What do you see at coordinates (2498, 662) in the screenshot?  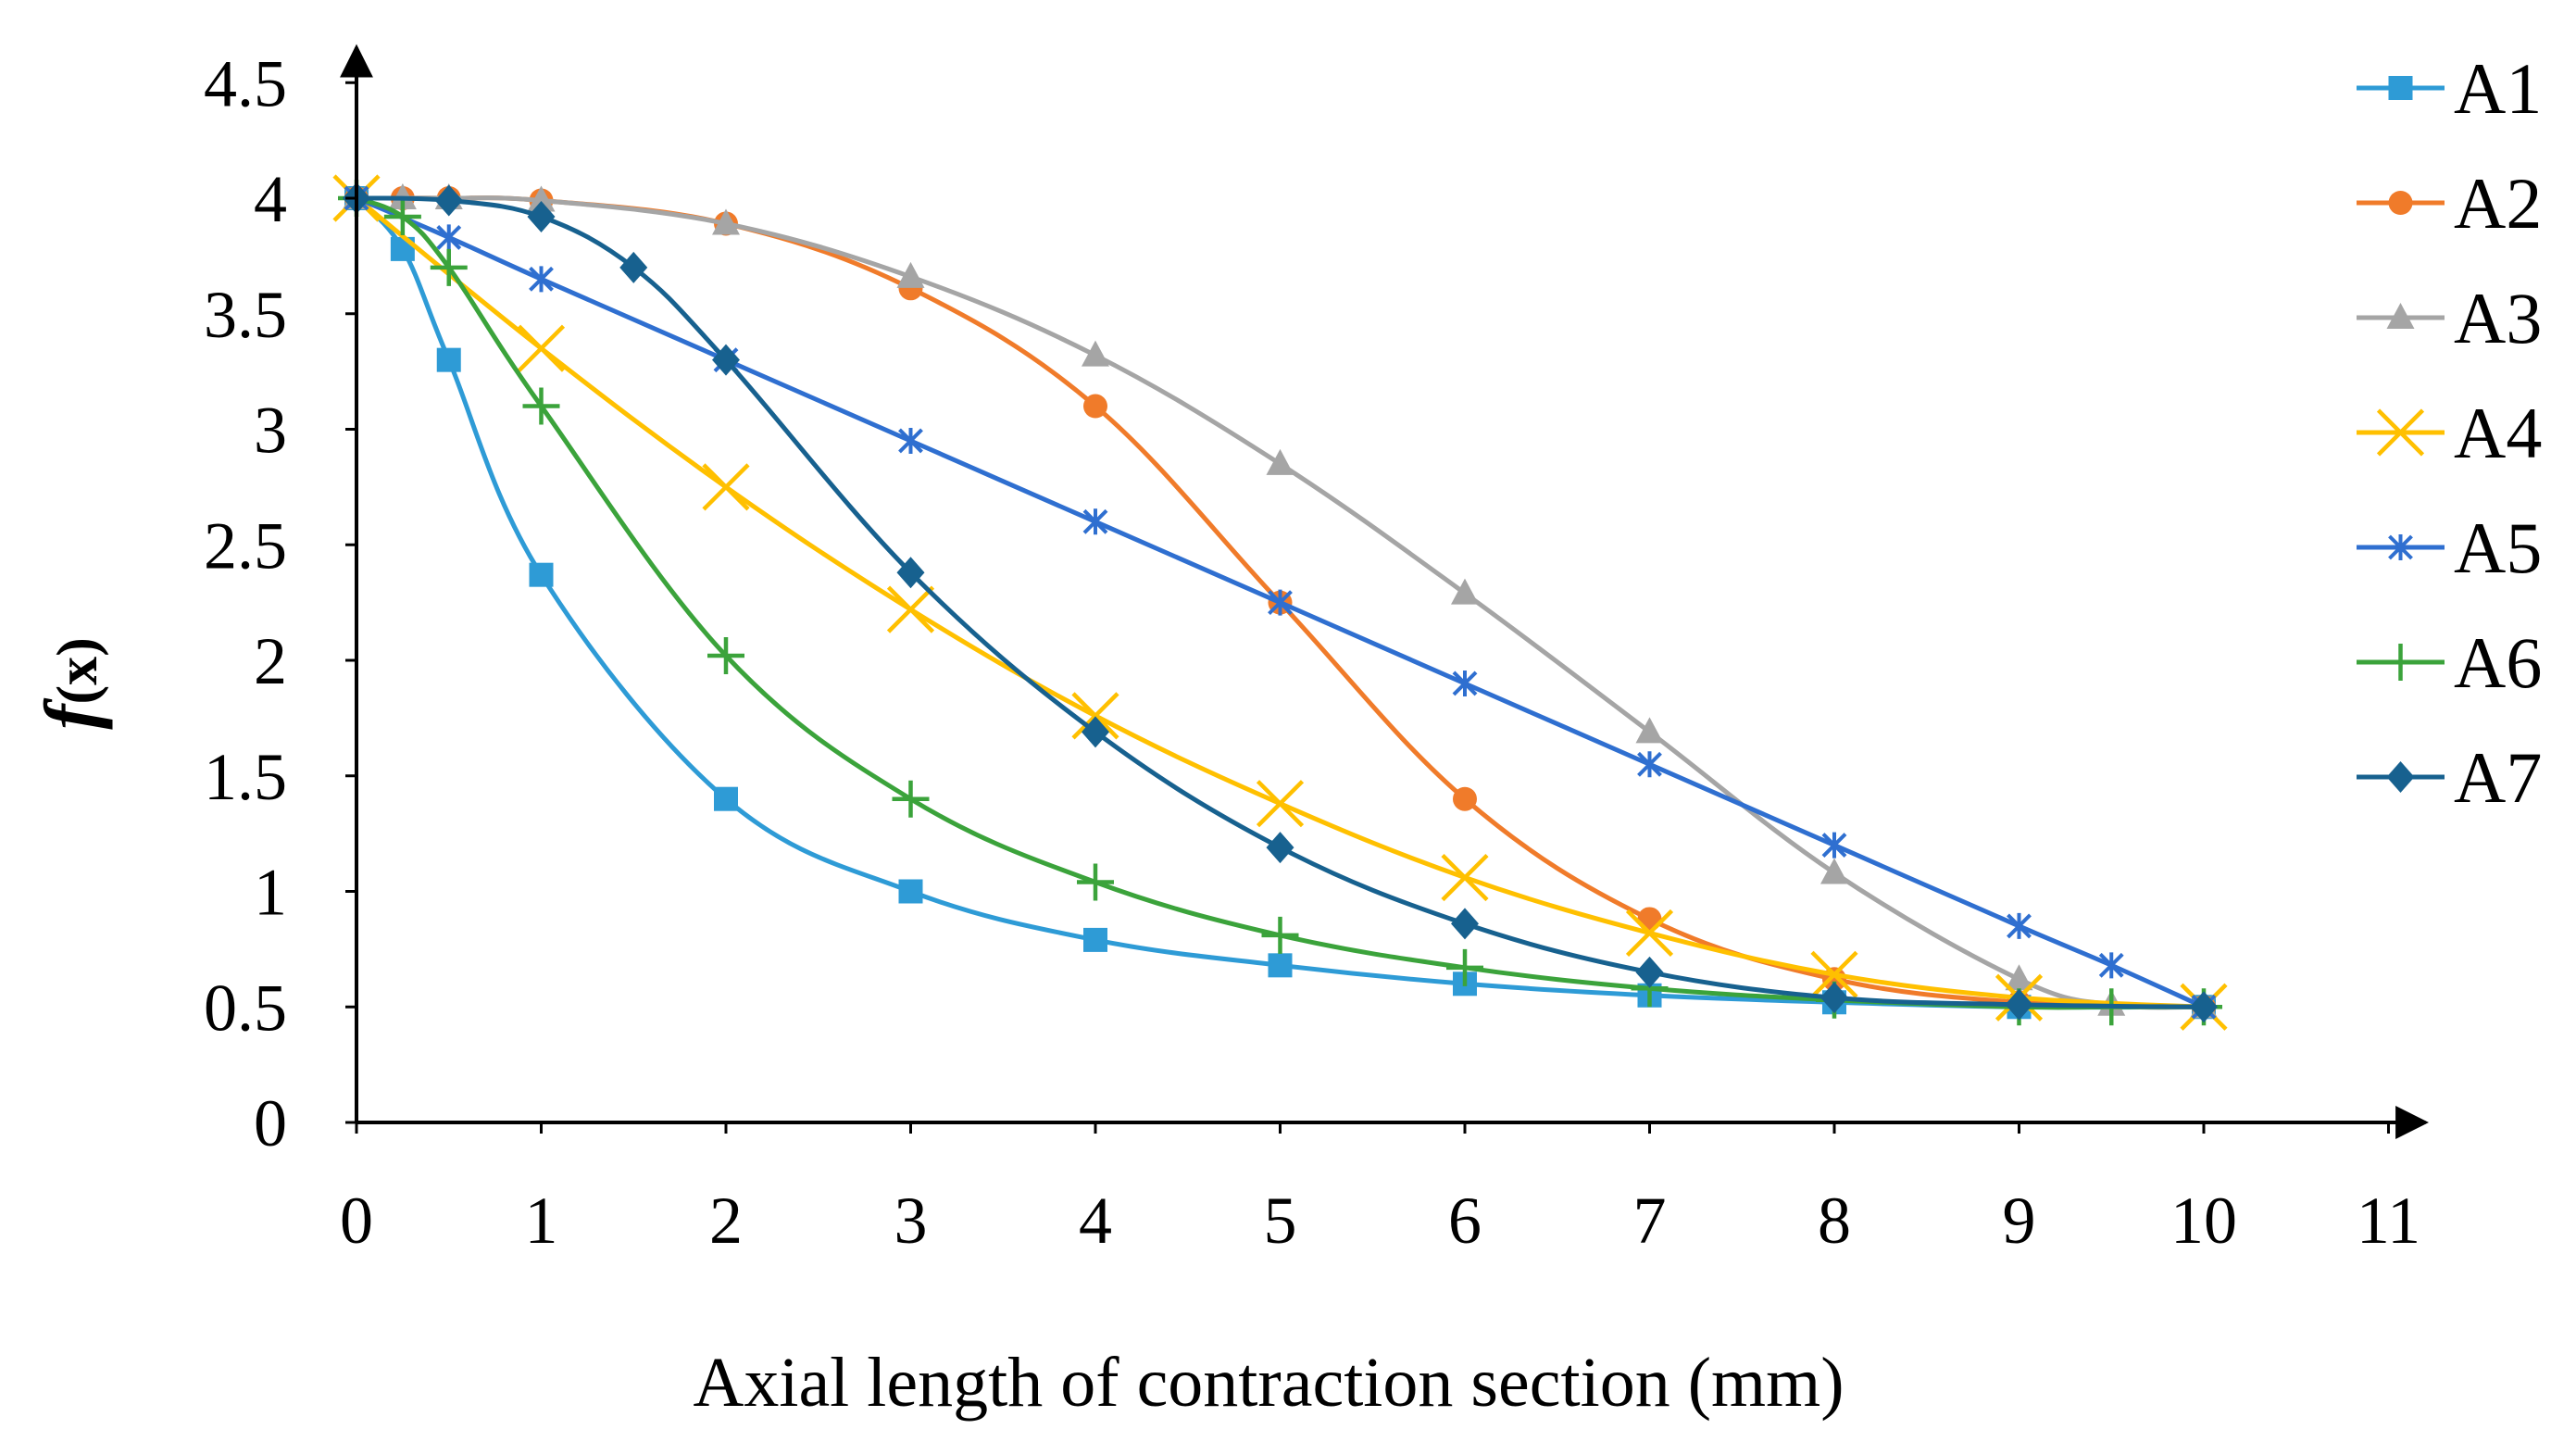 I see `legend-label: A6` at bounding box center [2498, 662].